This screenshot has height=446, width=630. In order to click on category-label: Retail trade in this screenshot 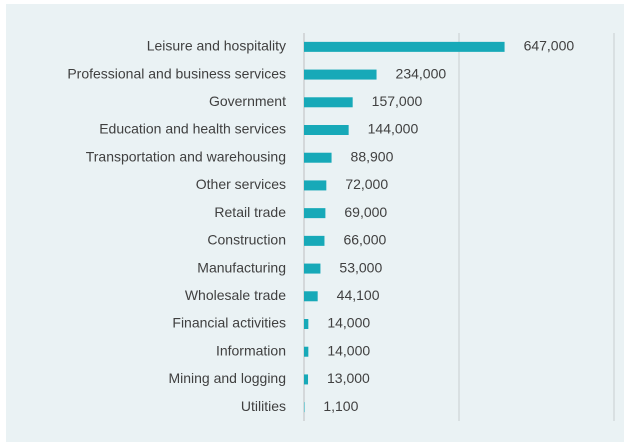, I will do `click(250, 212)`.